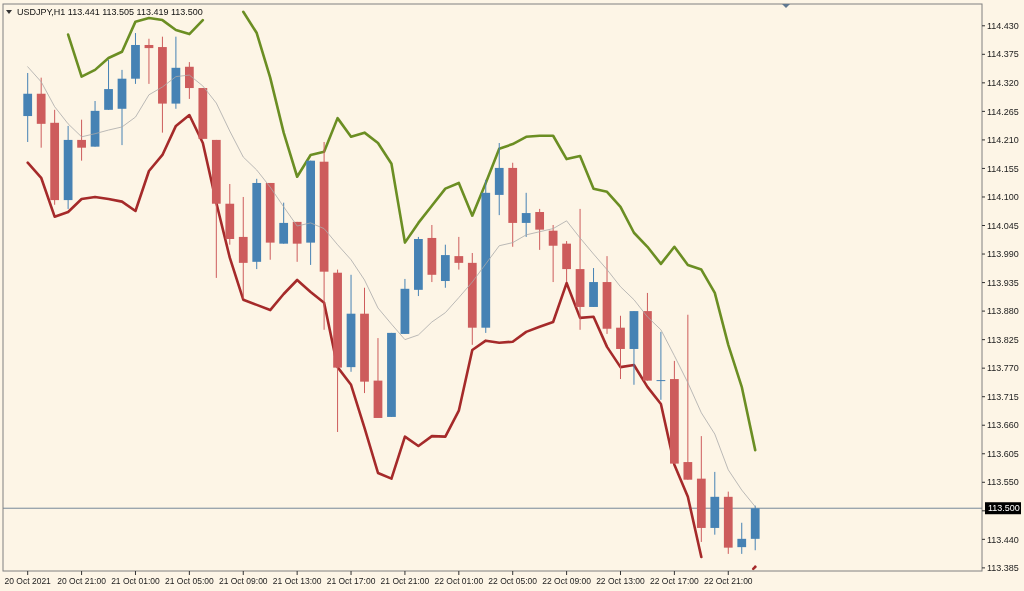  I want to click on x-tick-label: 22 Oct 01:00, so click(459, 581).